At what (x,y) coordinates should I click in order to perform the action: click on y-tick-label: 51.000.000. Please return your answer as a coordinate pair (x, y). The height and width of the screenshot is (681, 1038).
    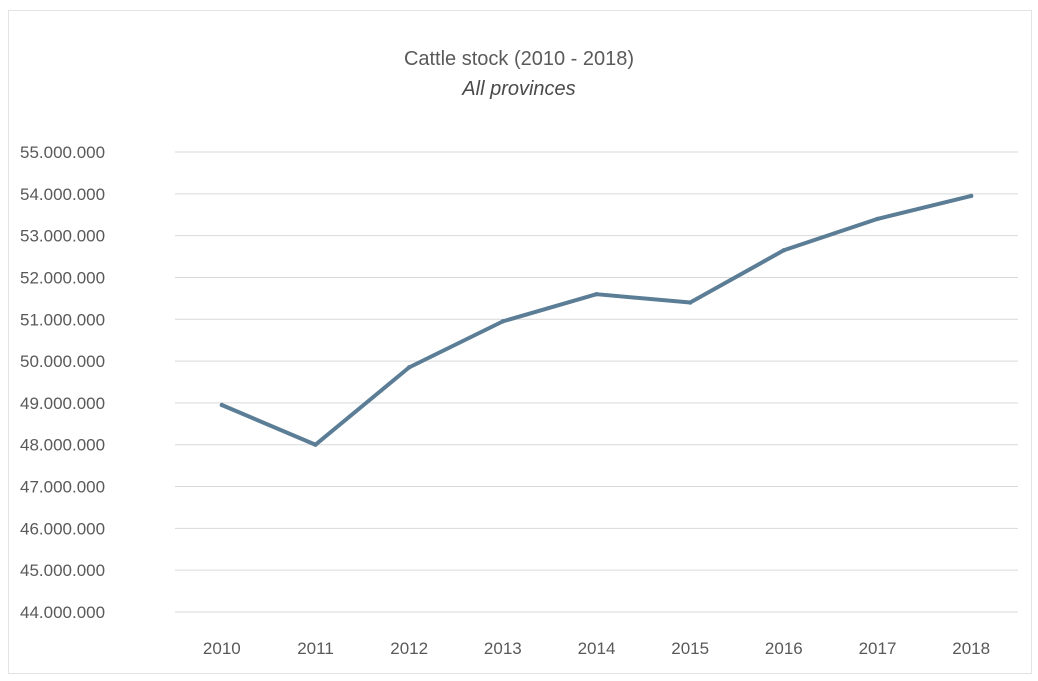
    Looking at the image, I should click on (62, 319).